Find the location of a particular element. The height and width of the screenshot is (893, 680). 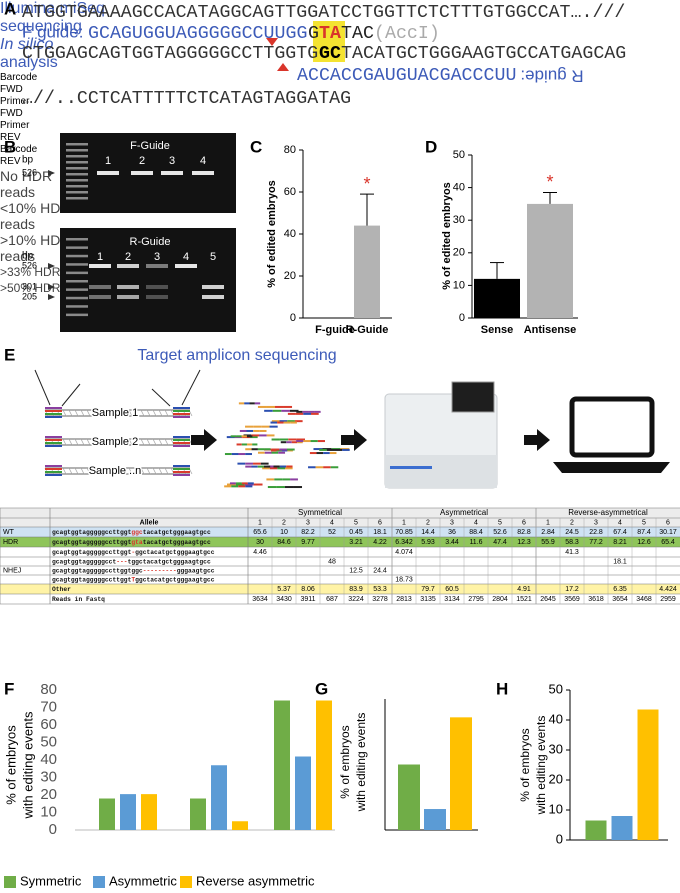

primer-label: Barcode REV is located at coordinates (19, 155).